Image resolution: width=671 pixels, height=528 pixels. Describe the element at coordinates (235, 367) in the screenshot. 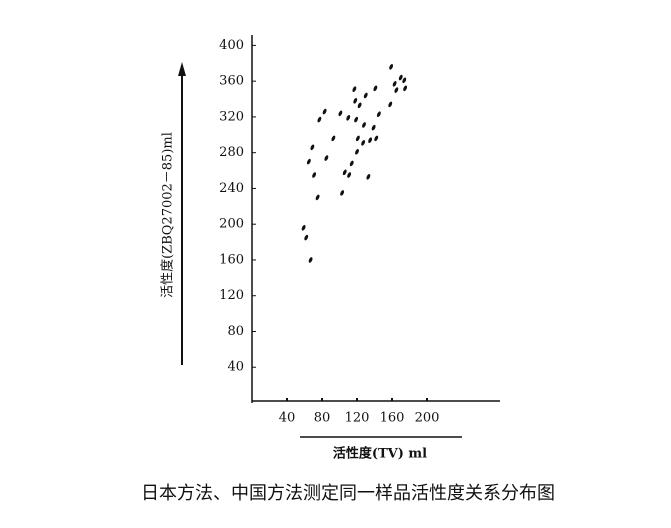

I see `y-tick-label: 40` at that location.